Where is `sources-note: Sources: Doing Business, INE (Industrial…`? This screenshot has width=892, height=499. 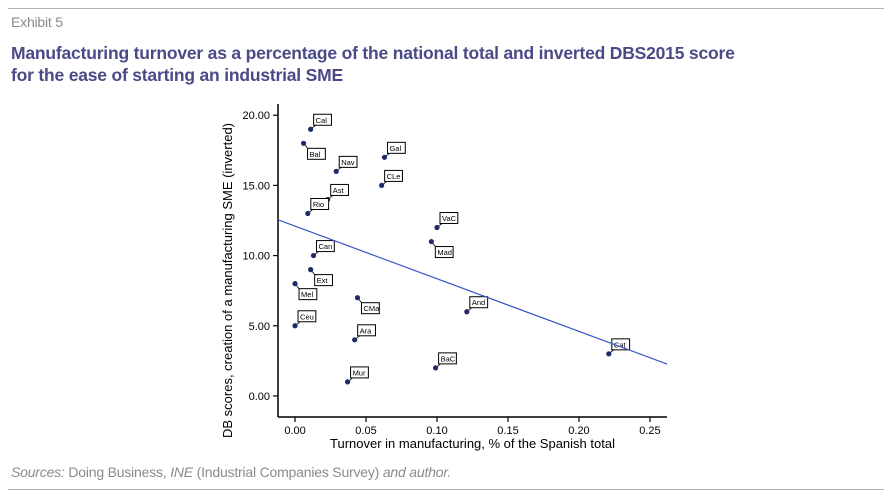
sources-note: Sources: Doing Business, INE (Industrial… is located at coordinates (231, 472).